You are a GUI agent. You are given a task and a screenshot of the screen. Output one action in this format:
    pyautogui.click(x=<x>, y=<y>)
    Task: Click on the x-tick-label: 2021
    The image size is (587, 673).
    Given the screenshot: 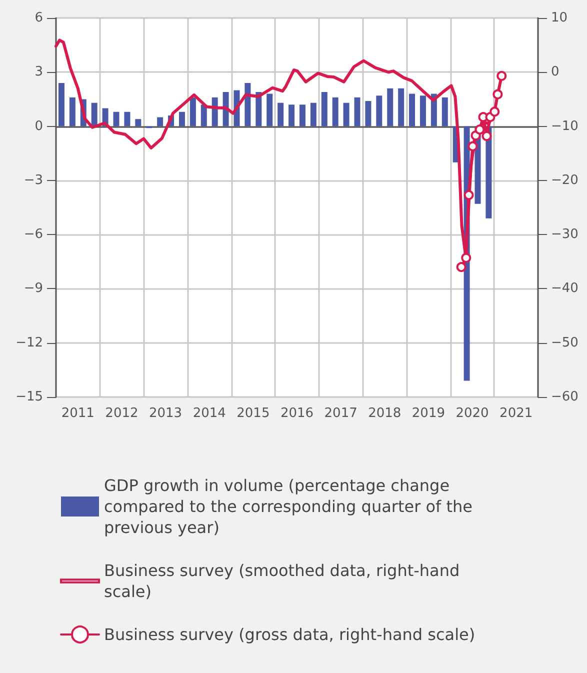 What is the action you would take?
    pyautogui.click(x=516, y=413)
    